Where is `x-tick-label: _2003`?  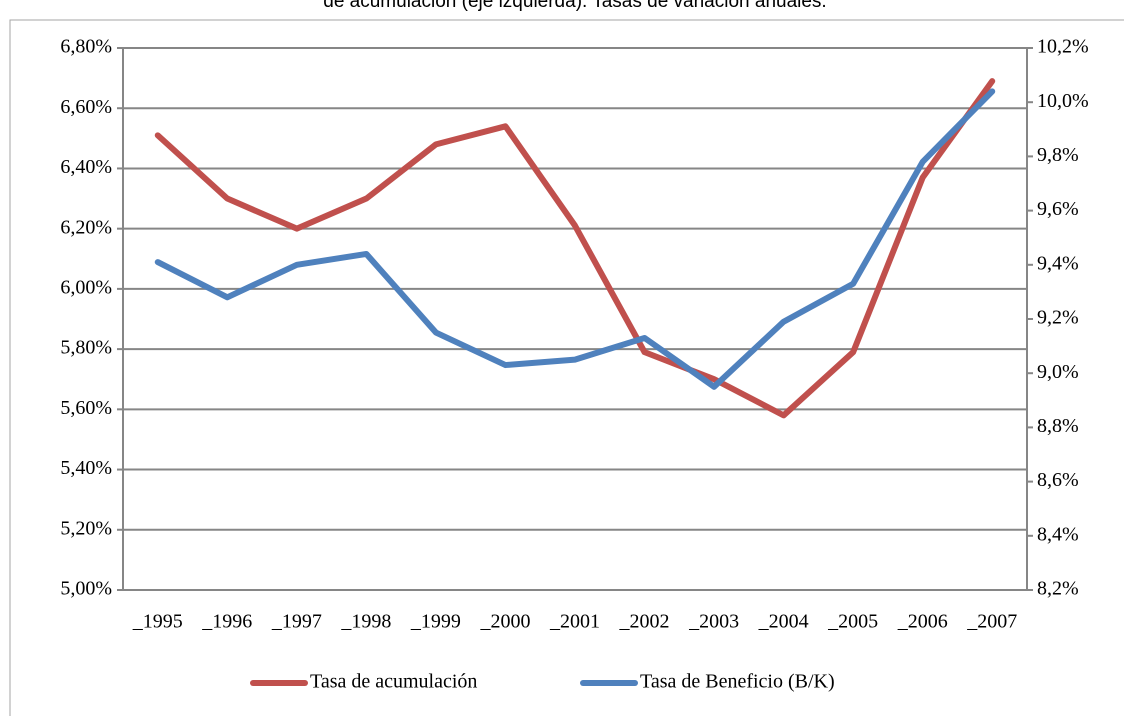 x-tick-label: _2003 is located at coordinates (713, 622).